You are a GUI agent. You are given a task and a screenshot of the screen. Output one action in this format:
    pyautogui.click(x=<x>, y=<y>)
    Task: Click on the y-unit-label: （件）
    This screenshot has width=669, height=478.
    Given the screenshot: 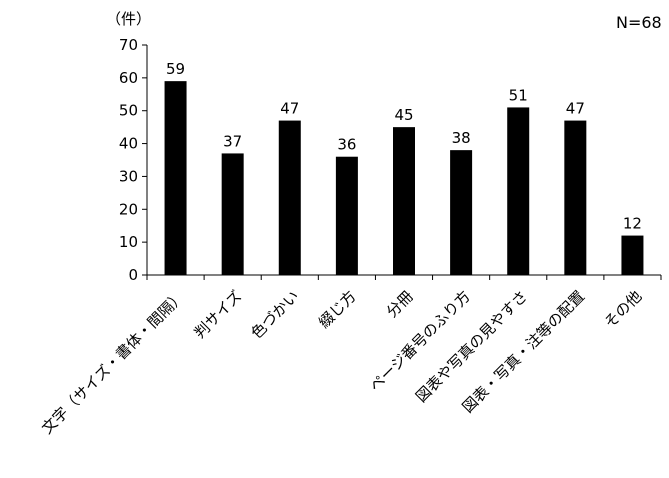 What is the action you would take?
    pyautogui.click(x=128, y=19)
    